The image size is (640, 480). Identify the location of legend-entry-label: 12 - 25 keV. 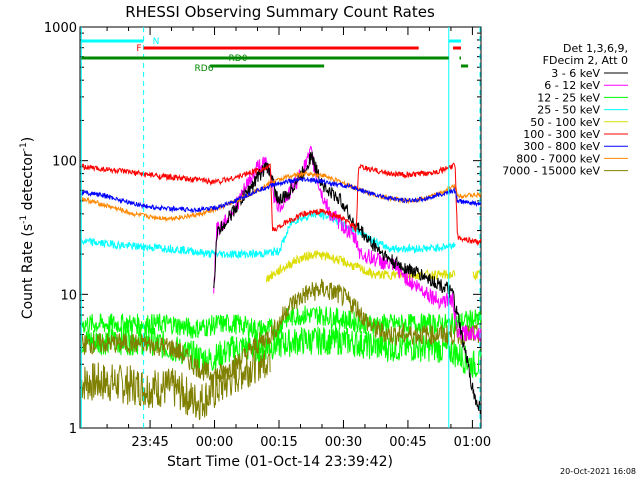
(568, 97).